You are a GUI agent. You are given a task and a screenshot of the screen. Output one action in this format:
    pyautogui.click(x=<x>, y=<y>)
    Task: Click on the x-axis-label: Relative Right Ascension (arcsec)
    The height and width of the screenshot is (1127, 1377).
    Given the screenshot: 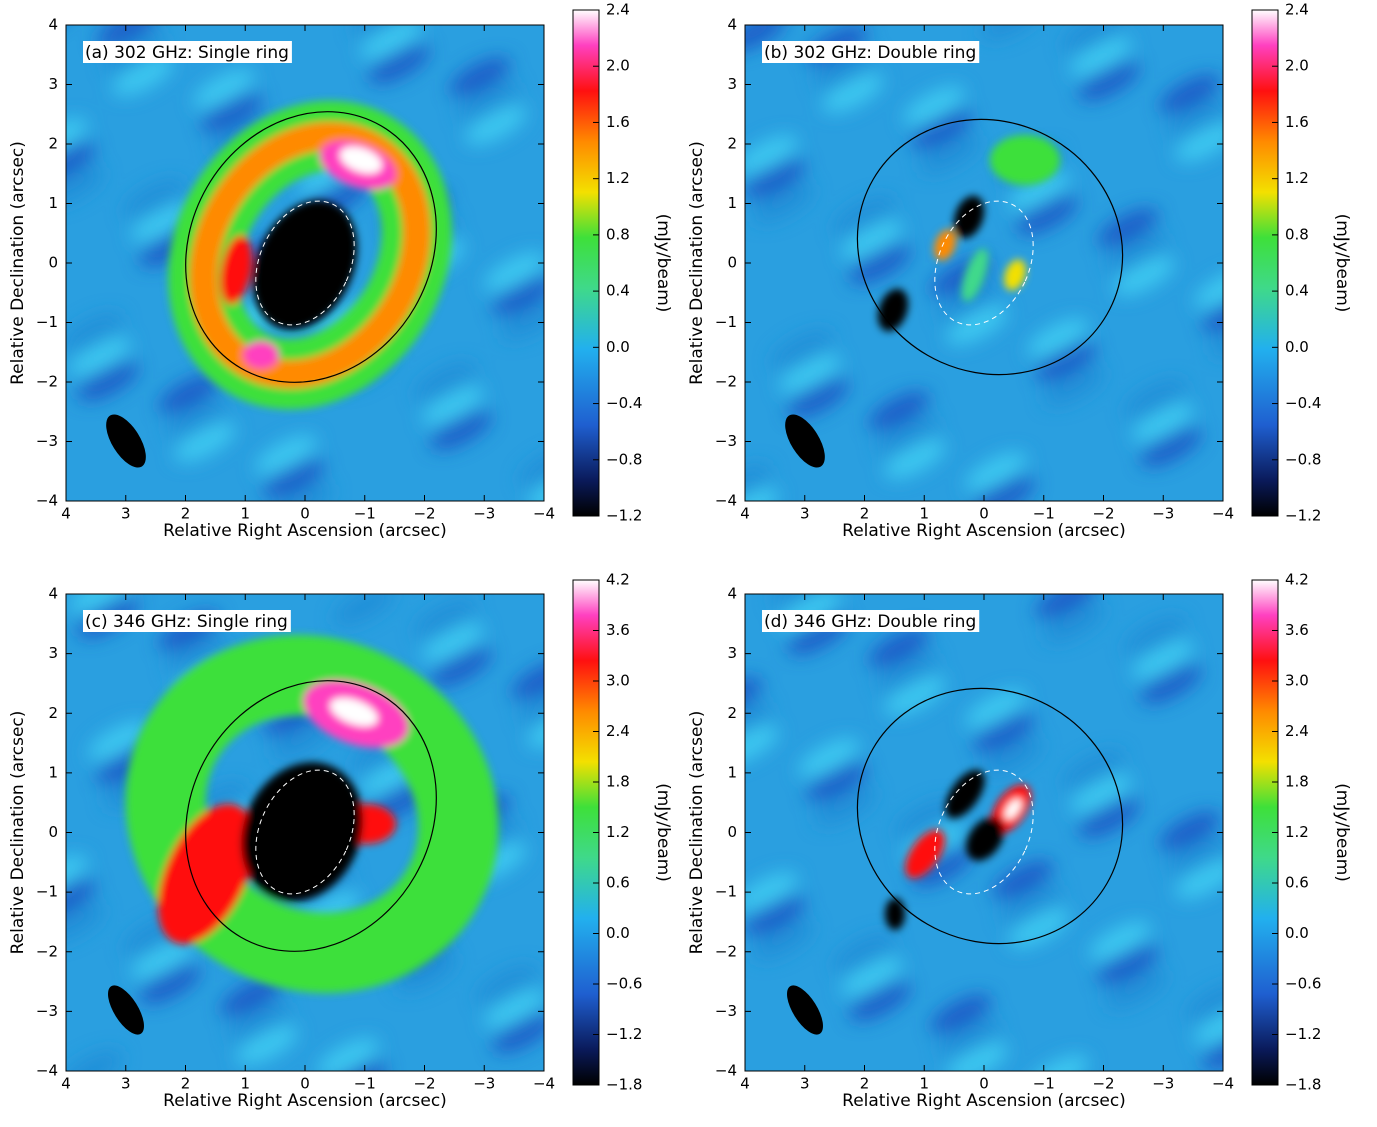 What is the action you would take?
    pyautogui.click(x=984, y=1101)
    